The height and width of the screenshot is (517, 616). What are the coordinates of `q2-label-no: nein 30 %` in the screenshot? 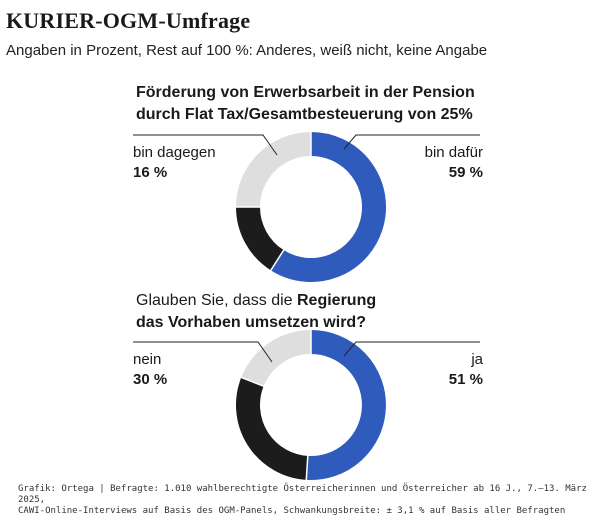 It's located at (150, 370).